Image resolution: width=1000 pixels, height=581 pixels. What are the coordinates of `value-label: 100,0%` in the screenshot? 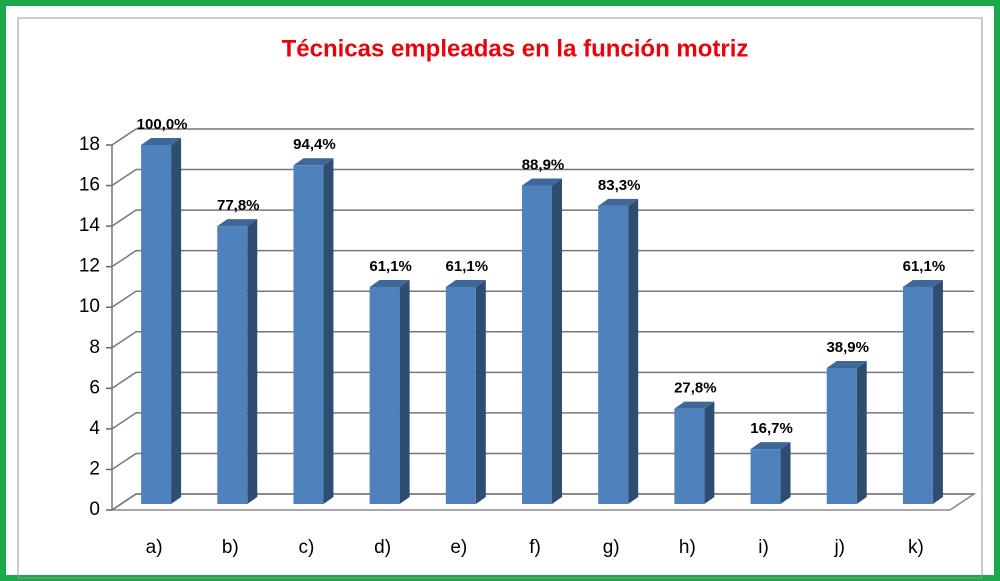 It's located at (162, 124).